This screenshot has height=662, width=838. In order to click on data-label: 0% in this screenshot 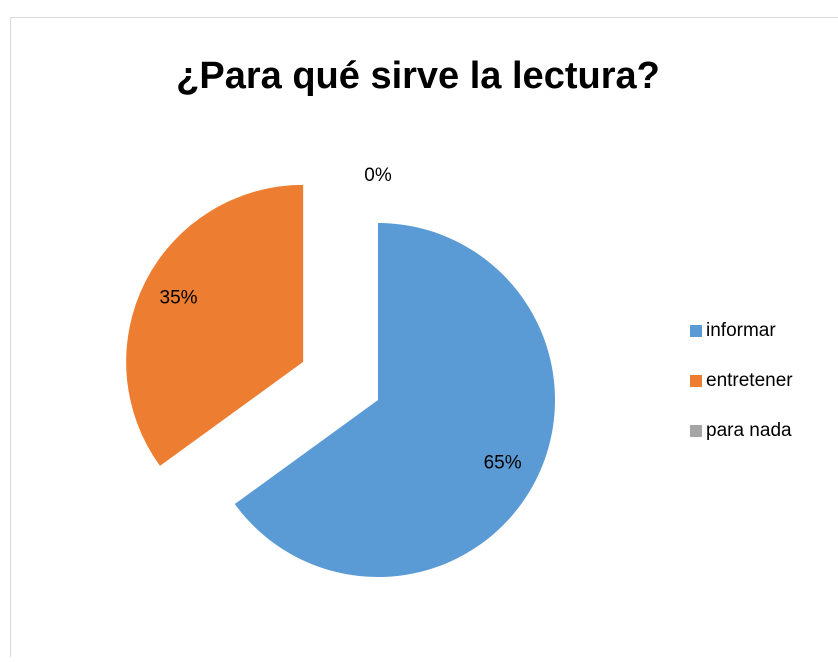, I will do `click(378, 175)`.